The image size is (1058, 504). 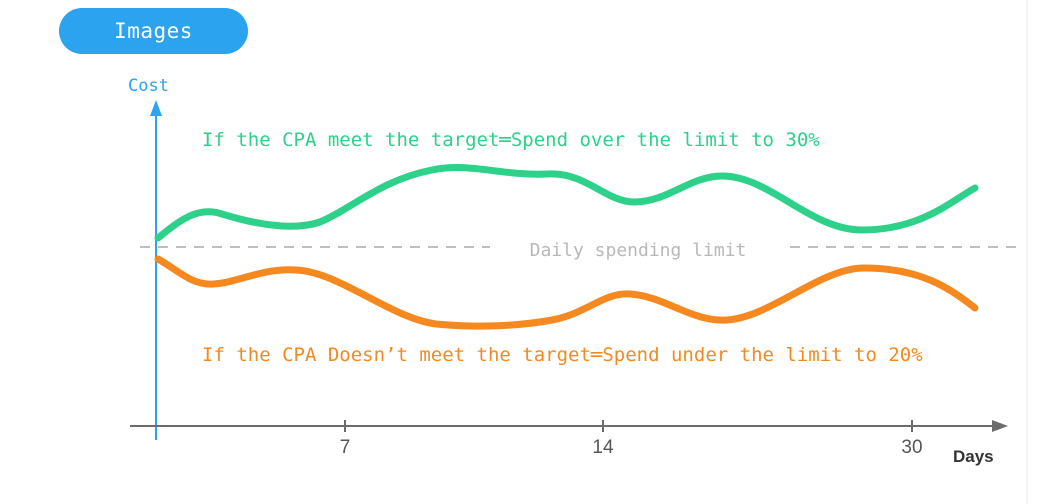 What do you see at coordinates (1000, 426) in the screenshot?
I see `x-axis-arrow-icon` at bounding box center [1000, 426].